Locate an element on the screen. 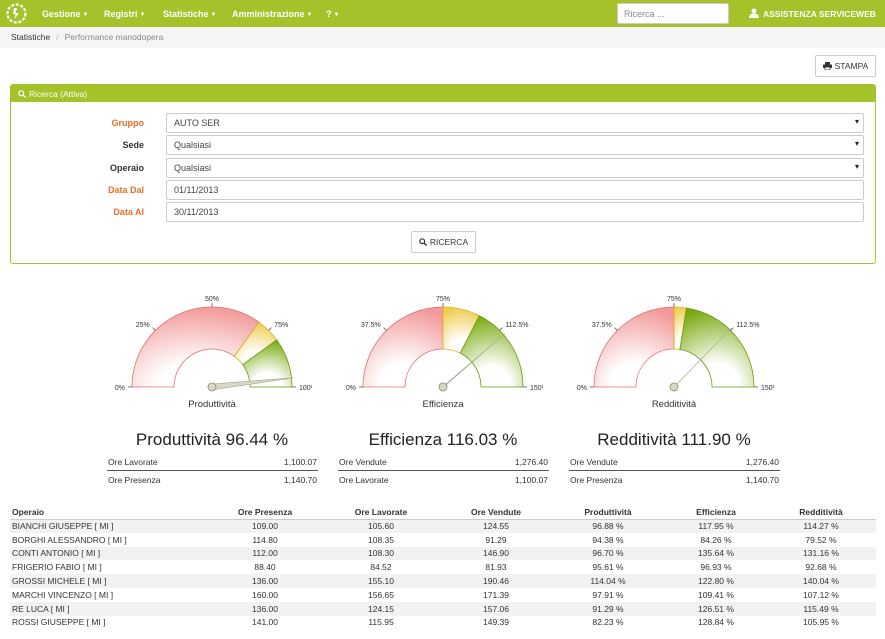 This screenshot has width=885, height=639. gauge-produttivita: 0% 25% 50% 75% 100% Produttività is located at coordinates (212, 350).